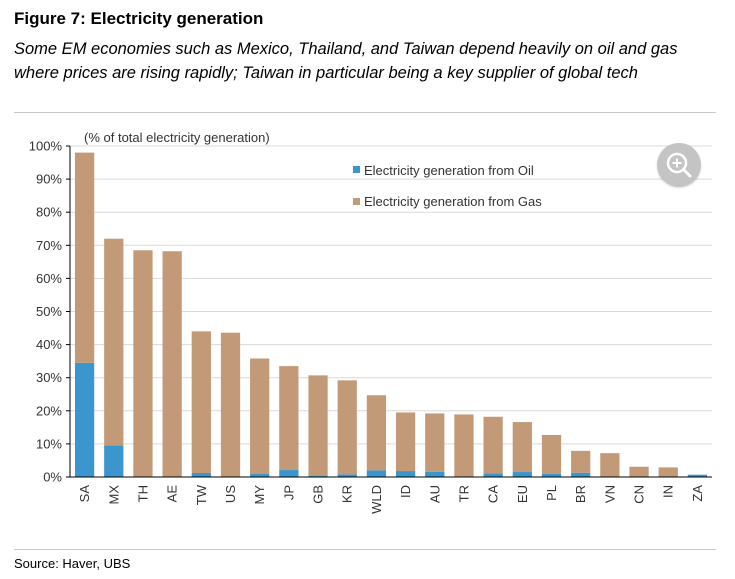 The height and width of the screenshot is (579, 735). What do you see at coordinates (201, 402) in the screenshot?
I see `bar-gas-tw` at bounding box center [201, 402].